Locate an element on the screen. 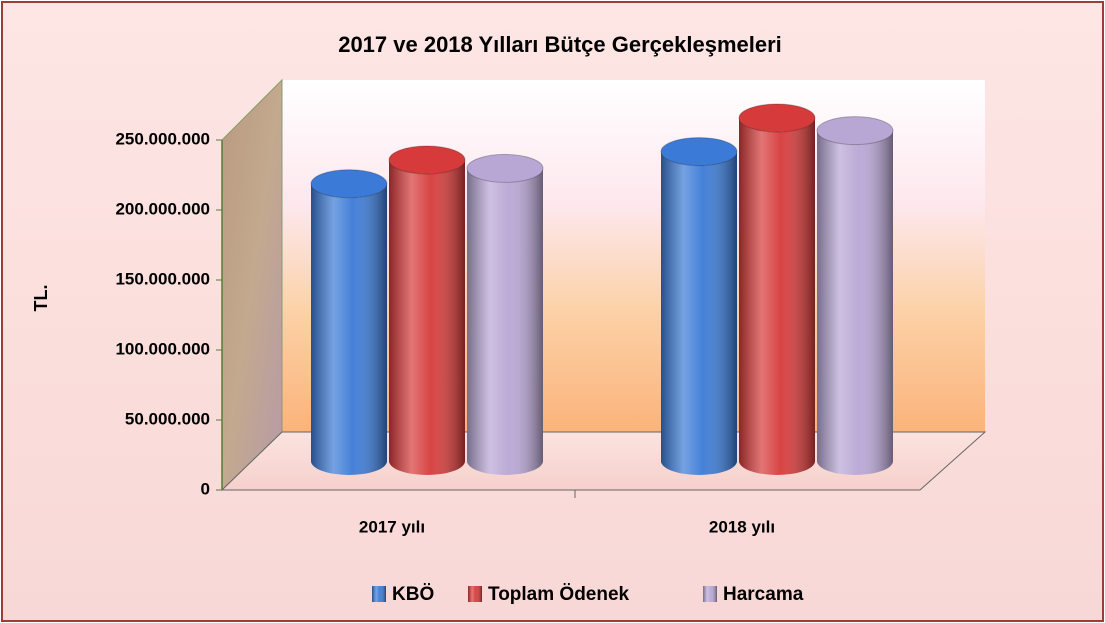  y-tick-label: 250.000.000 is located at coordinates (162, 138).